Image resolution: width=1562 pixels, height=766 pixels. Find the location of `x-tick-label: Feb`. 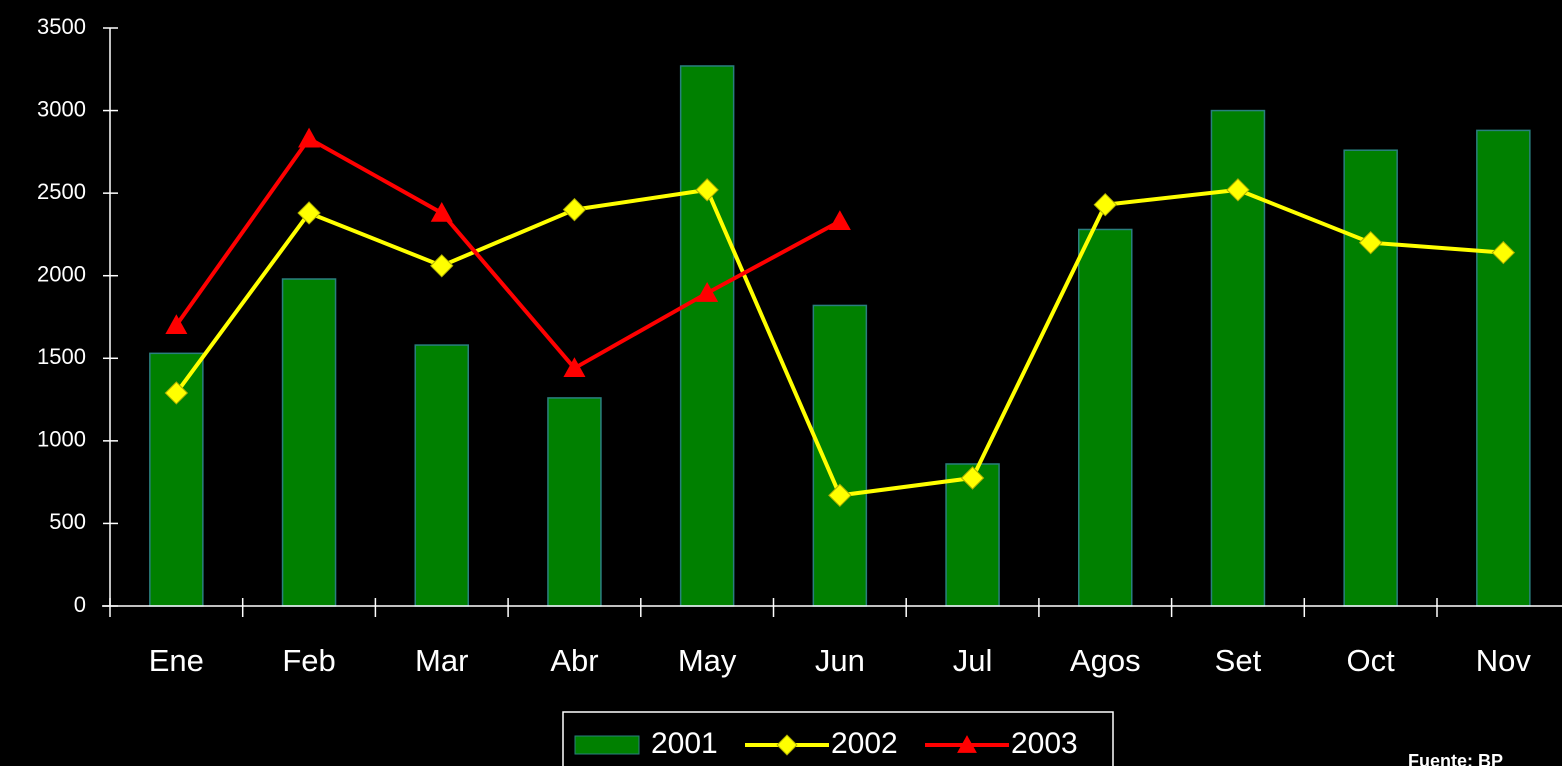

x-tick-label: Feb is located at coordinates (308, 660).